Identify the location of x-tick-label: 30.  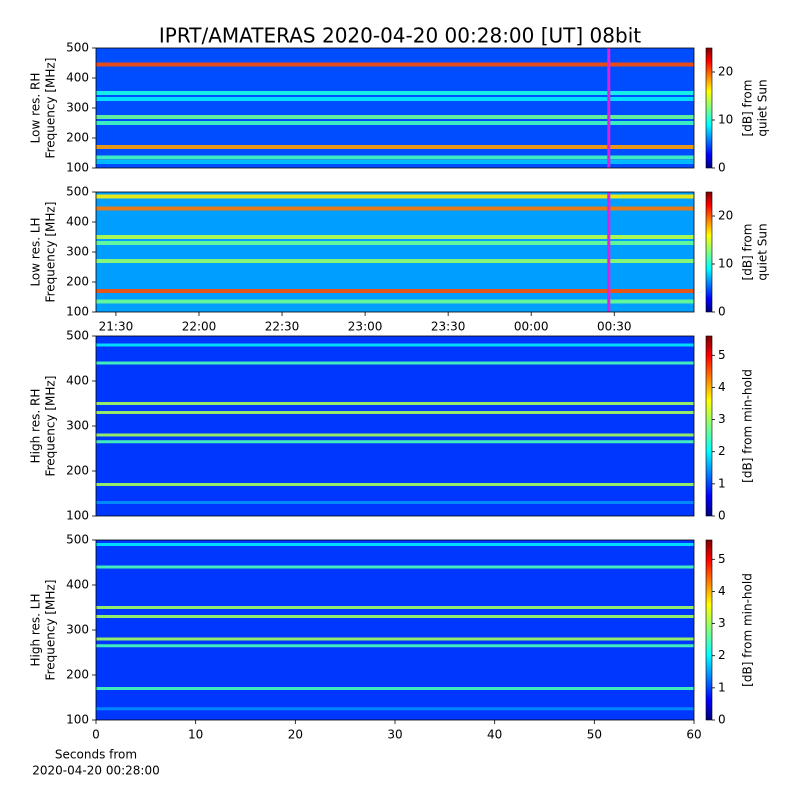
(394, 735).